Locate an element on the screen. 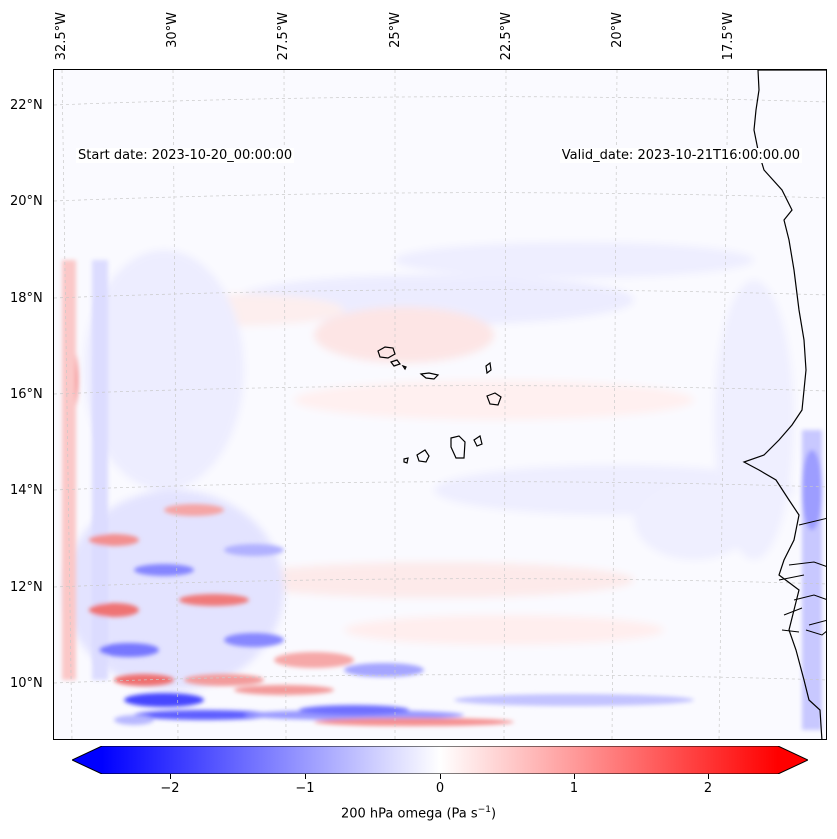 This screenshot has width=837, height=839. cape-verde-islands is located at coordinates (439, 405).